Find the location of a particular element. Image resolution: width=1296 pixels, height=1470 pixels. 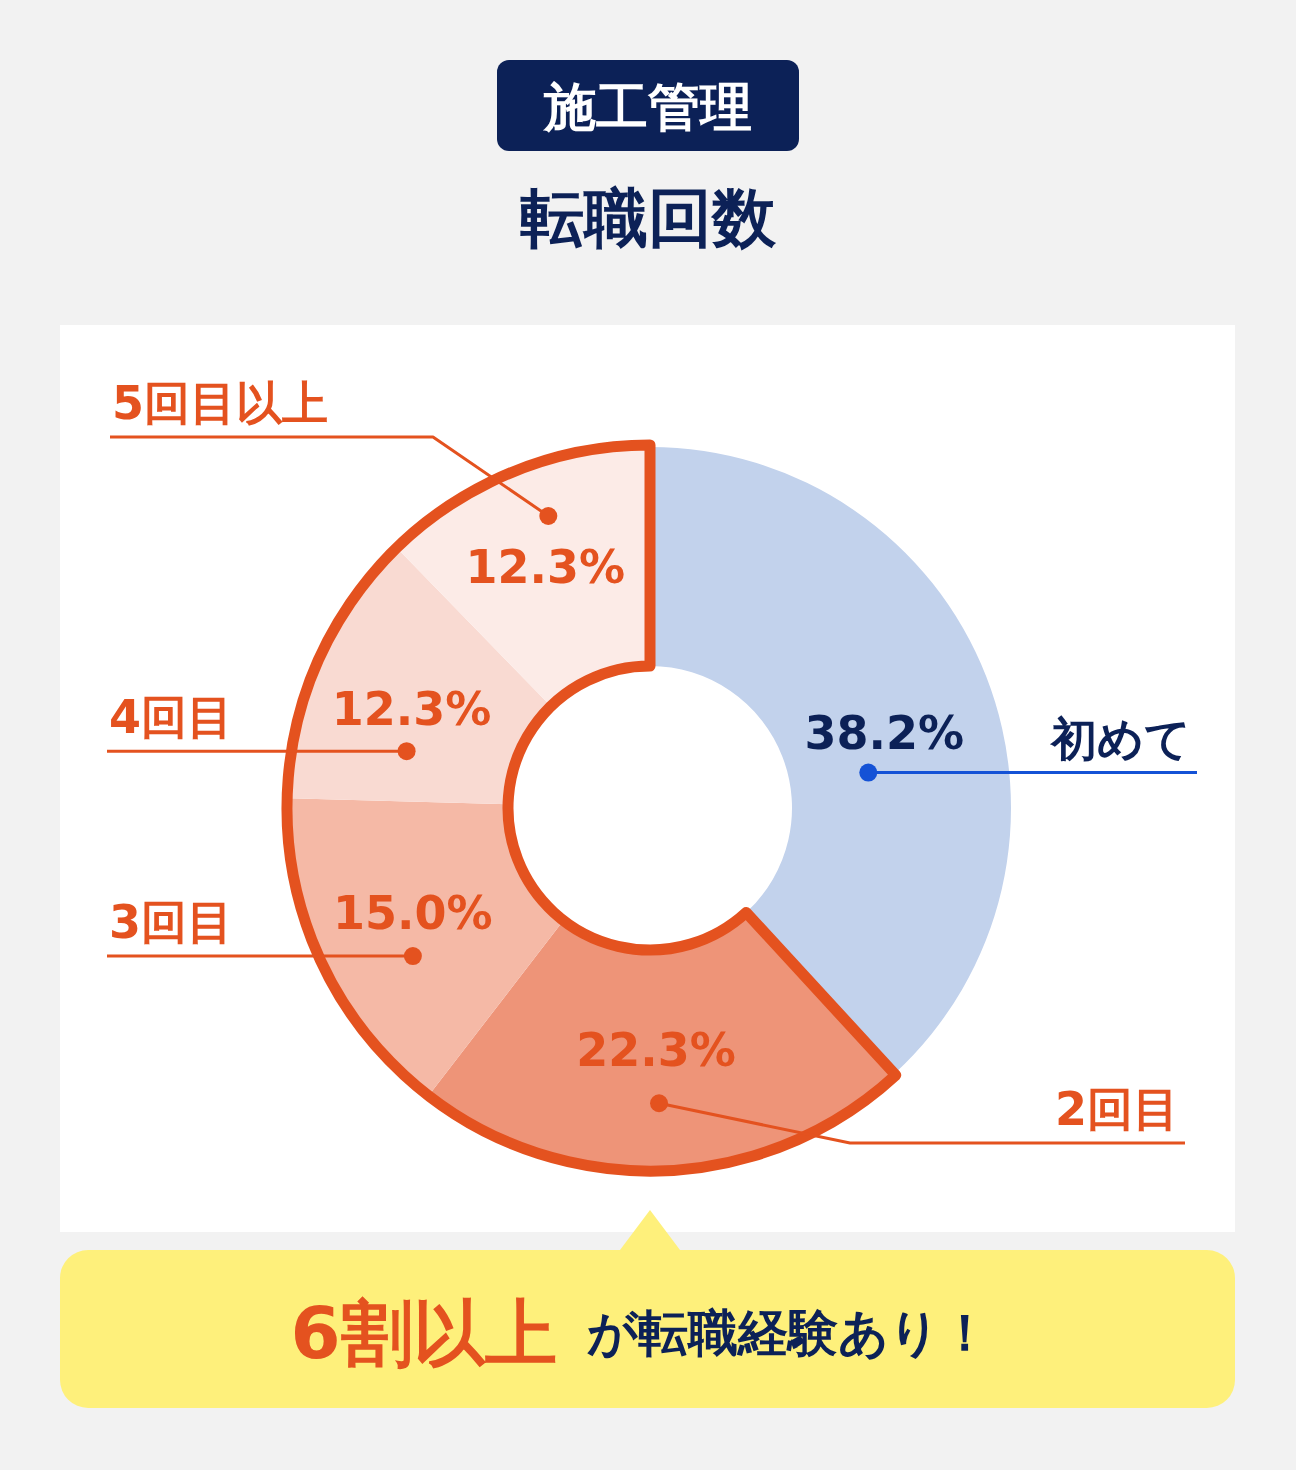

chart-title: 転職回数 is located at coordinates (648, 218).